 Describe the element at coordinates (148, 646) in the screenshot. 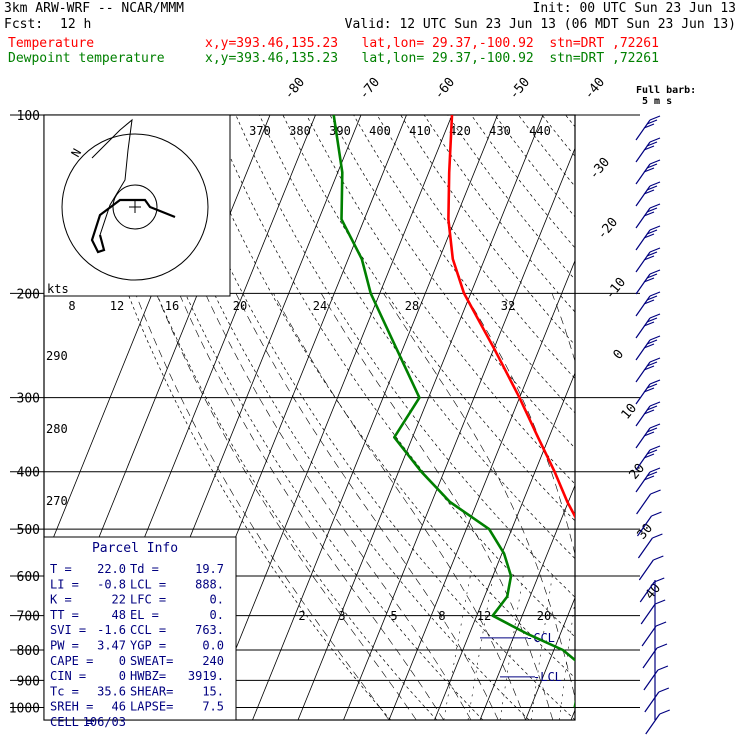

I see `parcel-info-cell: YGP =` at that location.